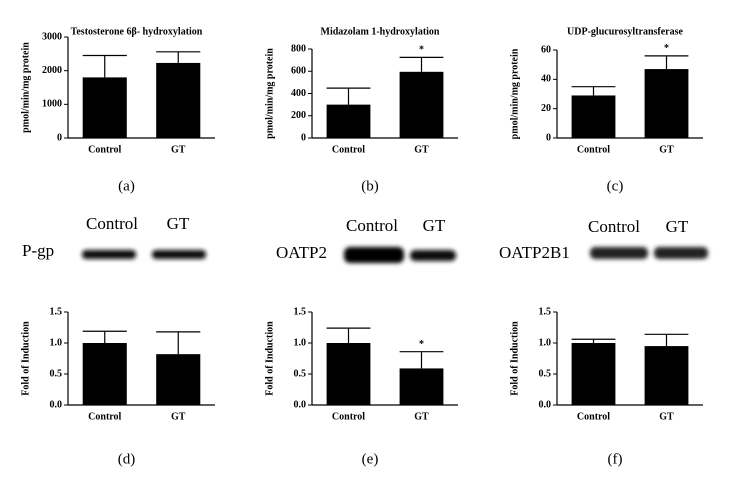 This screenshot has width=738, height=483. What do you see at coordinates (298, 93) in the screenshot?
I see `y-tick-label: 400` at bounding box center [298, 93].